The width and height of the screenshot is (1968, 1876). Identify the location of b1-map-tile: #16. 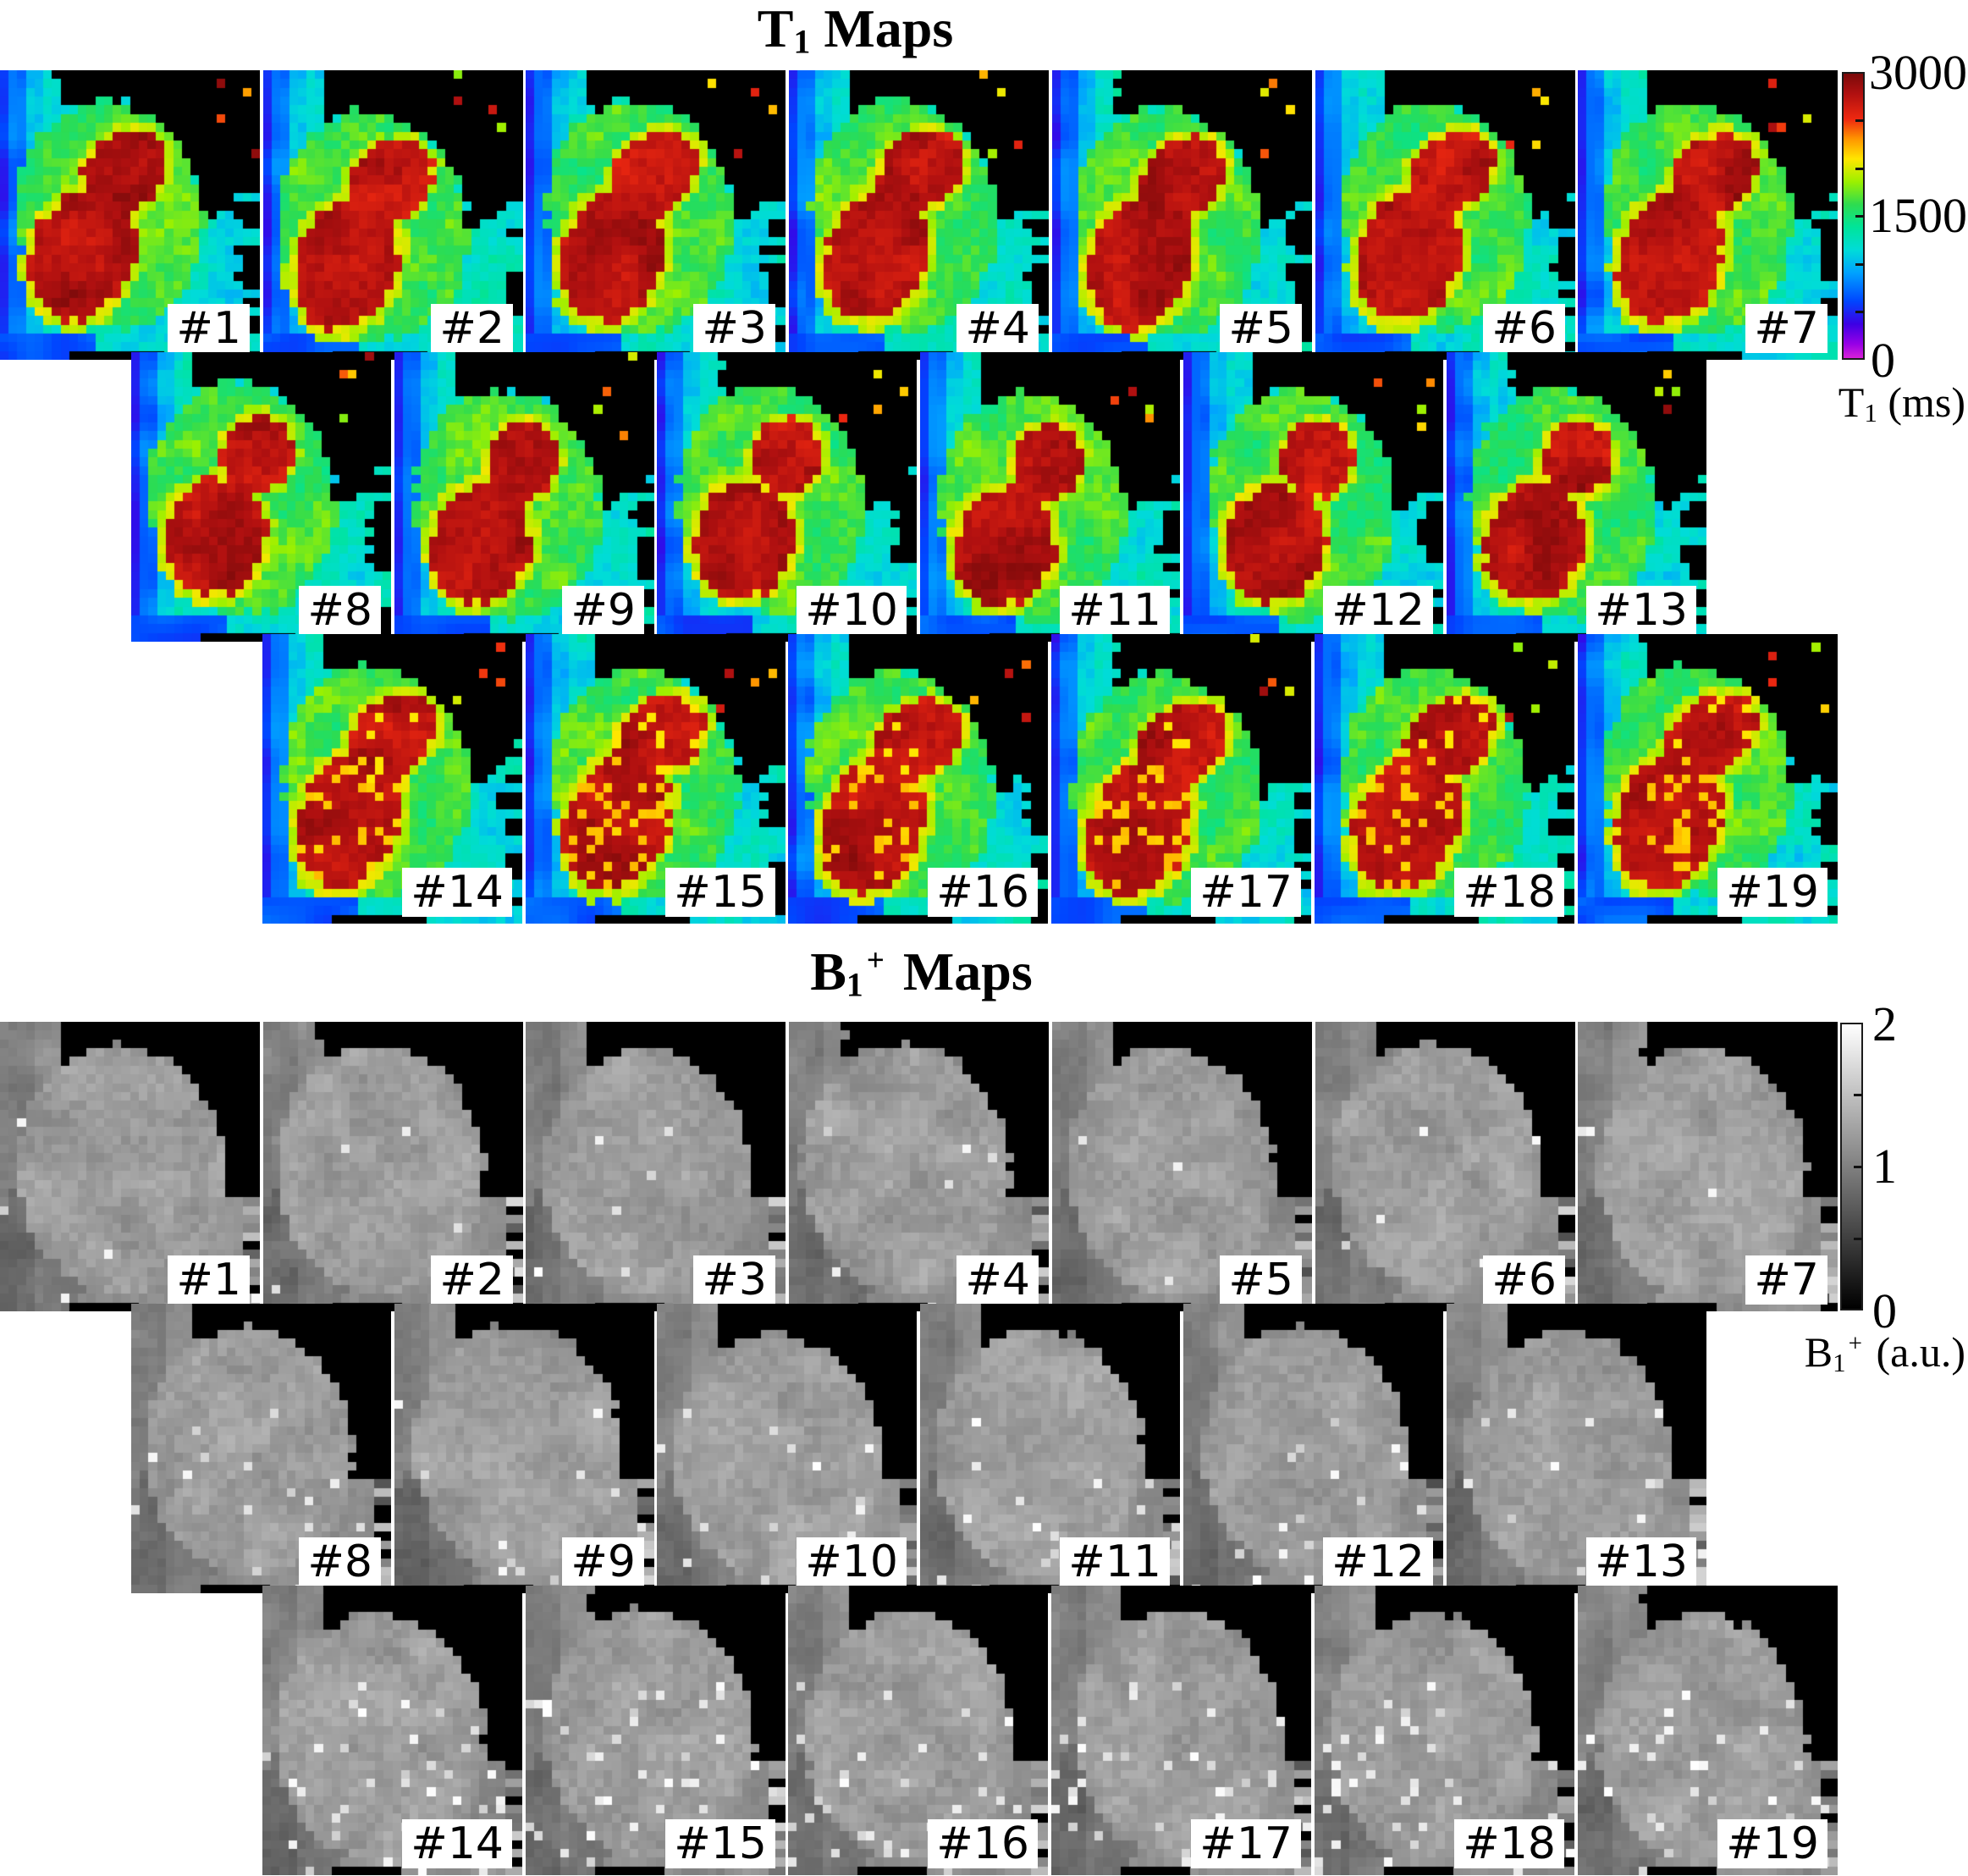
(918, 1730).